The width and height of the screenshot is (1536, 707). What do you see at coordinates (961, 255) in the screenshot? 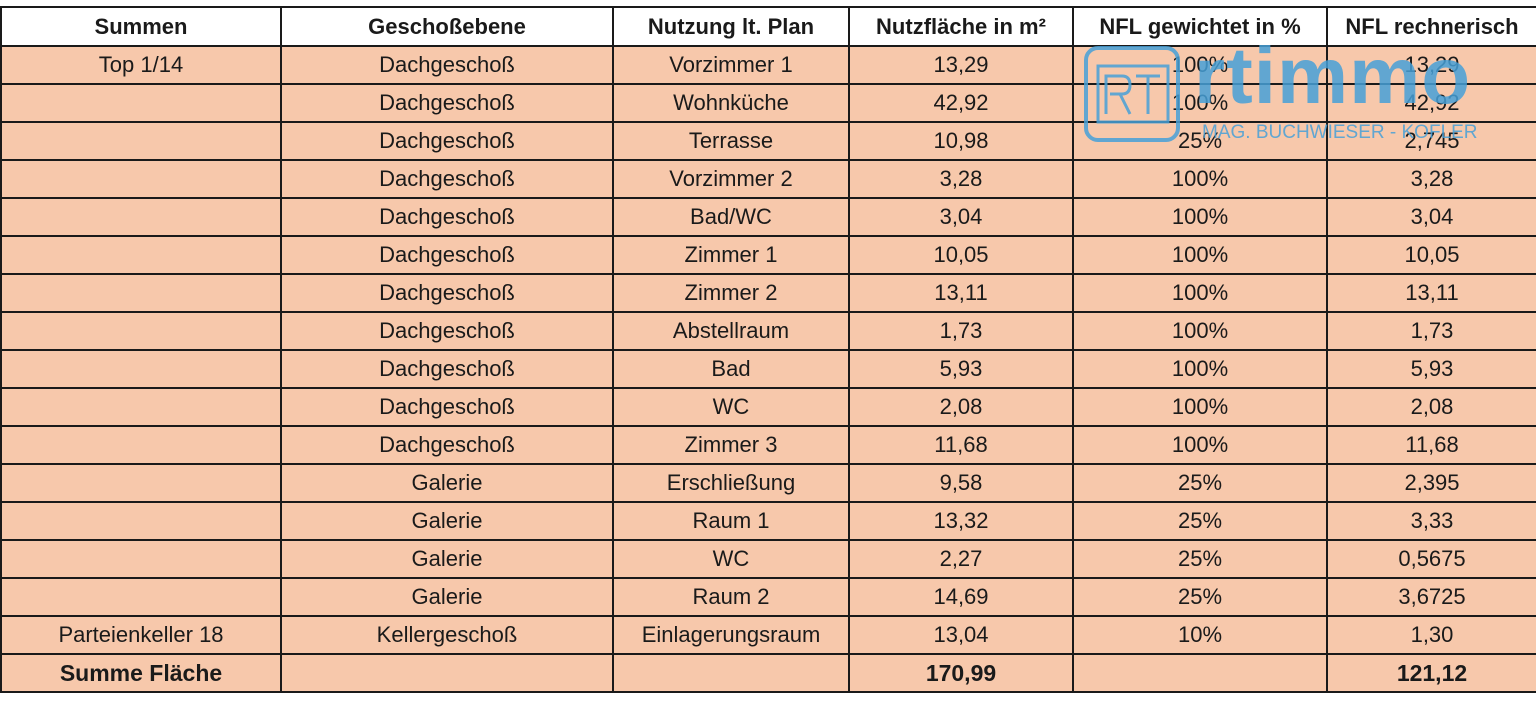
I see `cell-nutzflaeche: 10,05` at bounding box center [961, 255].